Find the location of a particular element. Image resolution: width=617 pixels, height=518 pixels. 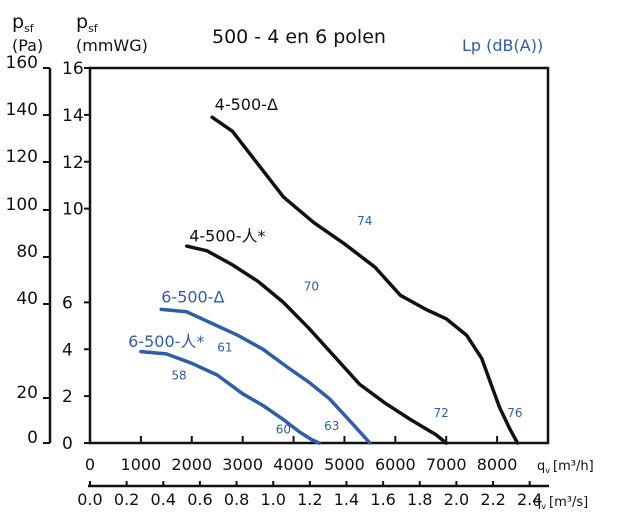

mmwg-tick-label: 6 is located at coordinates (67, 303).